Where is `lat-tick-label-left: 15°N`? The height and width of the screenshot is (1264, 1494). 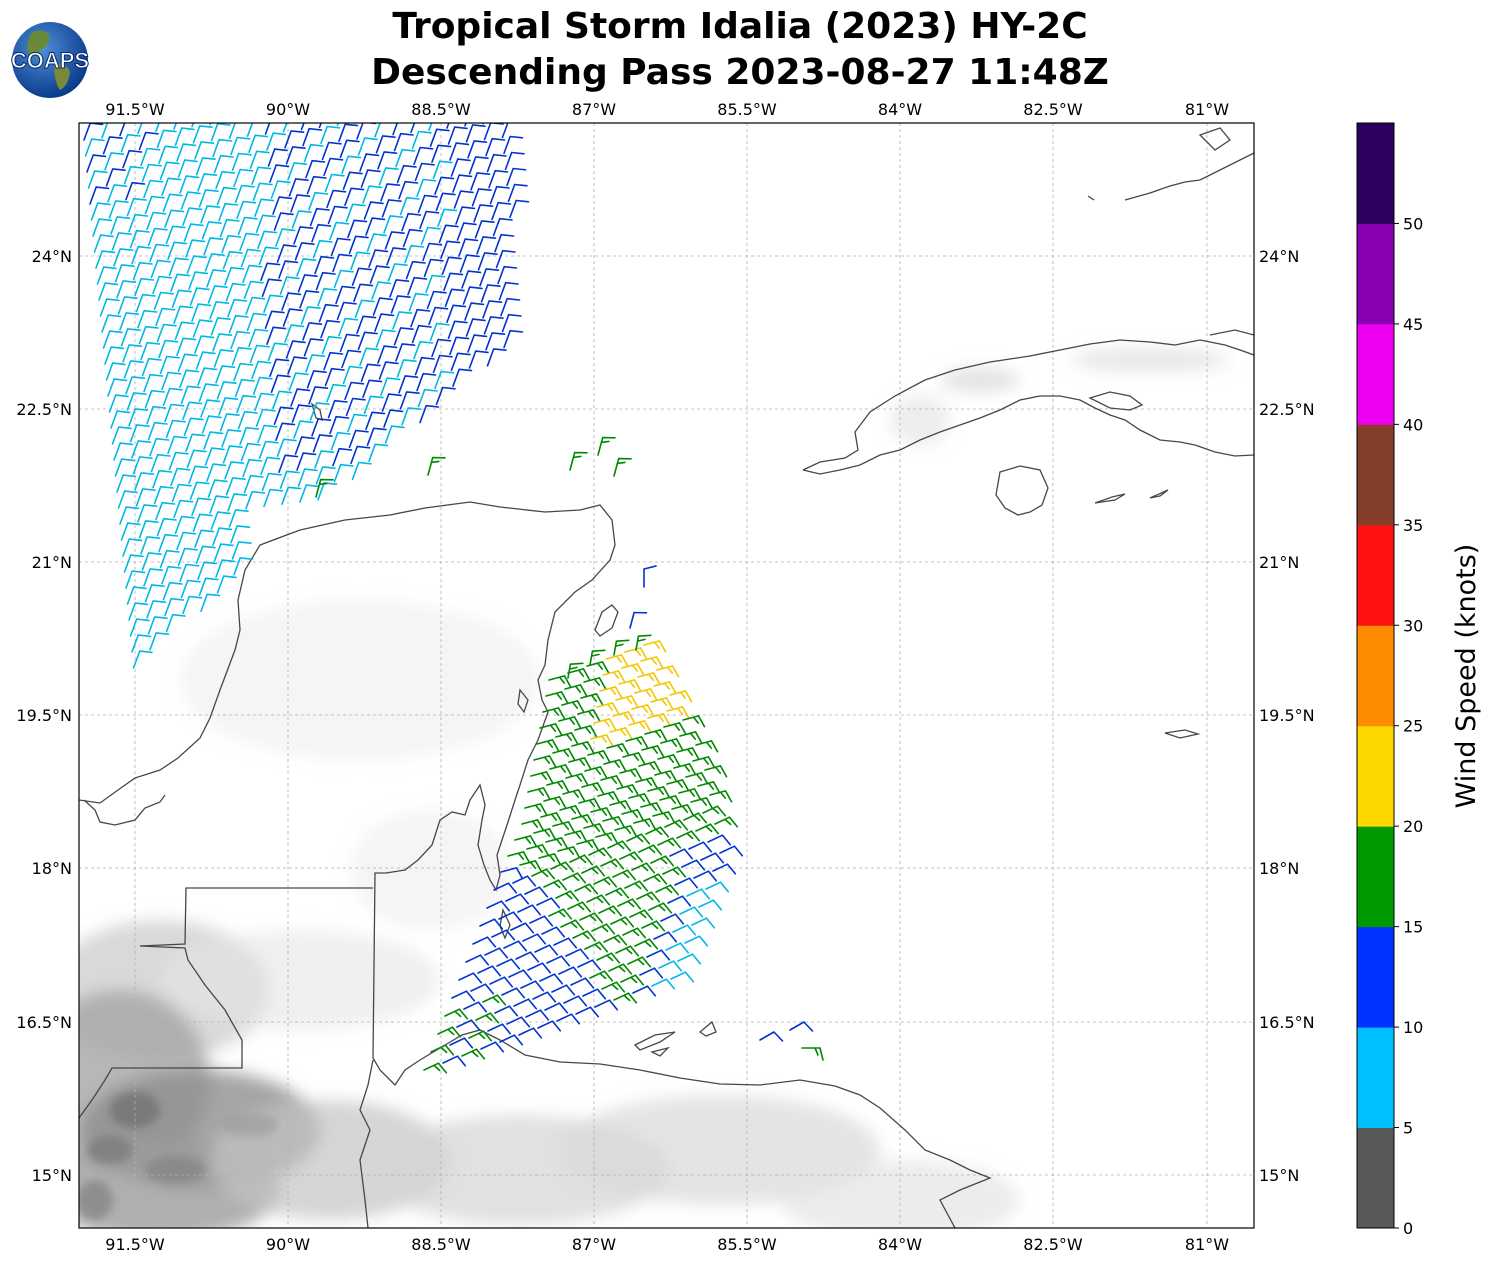 lat-tick-label-left: 15°N is located at coordinates (52, 1175).